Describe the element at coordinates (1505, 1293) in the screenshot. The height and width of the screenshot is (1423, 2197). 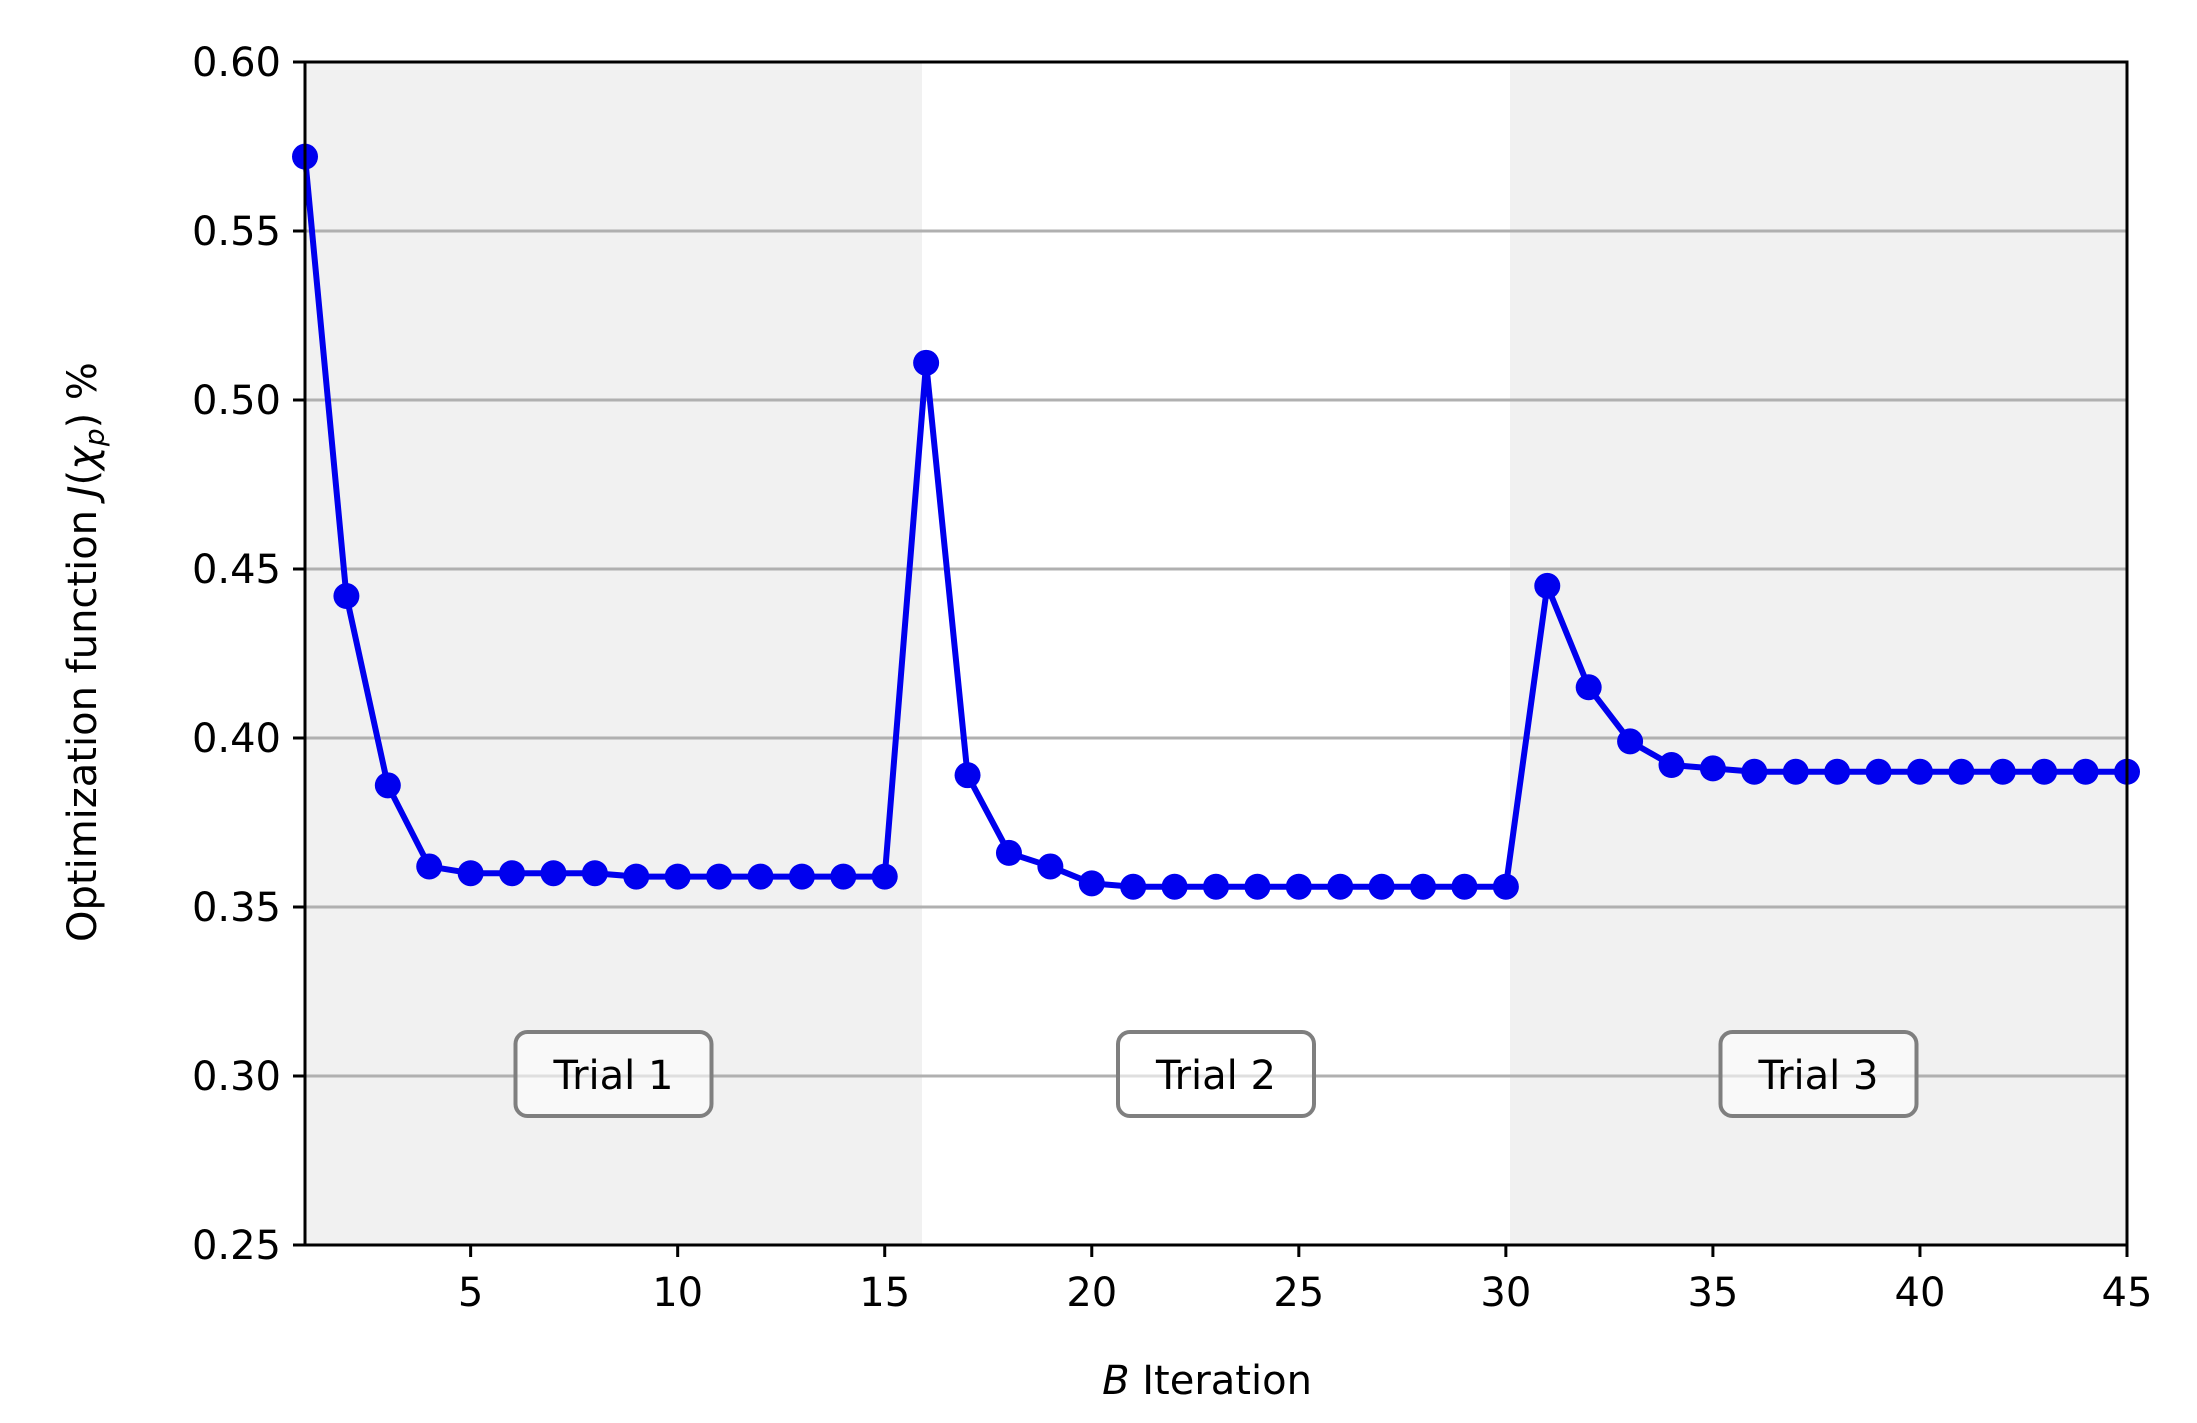
I see `x-tick-label-30: 30` at that location.